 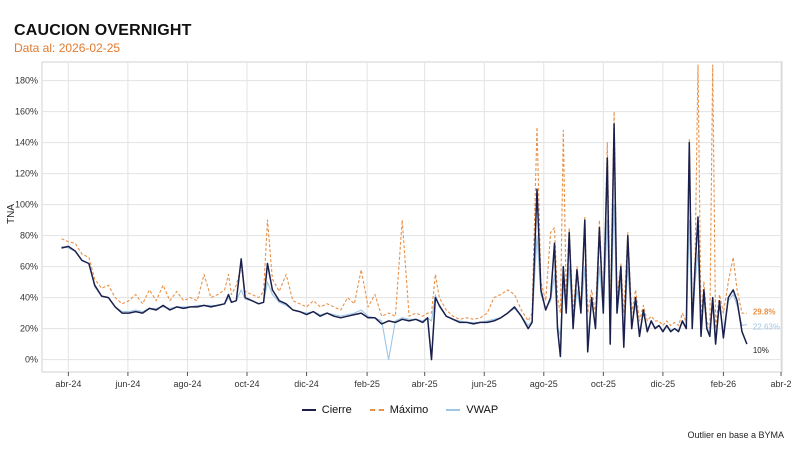 I want to click on x-tick-label: abr-2, so click(x=781, y=384).